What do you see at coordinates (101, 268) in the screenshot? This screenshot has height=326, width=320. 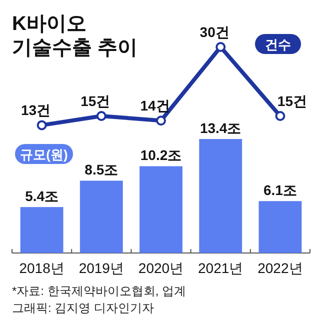 I see `x-tick-label: 2019년` at bounding box center [101, 268].